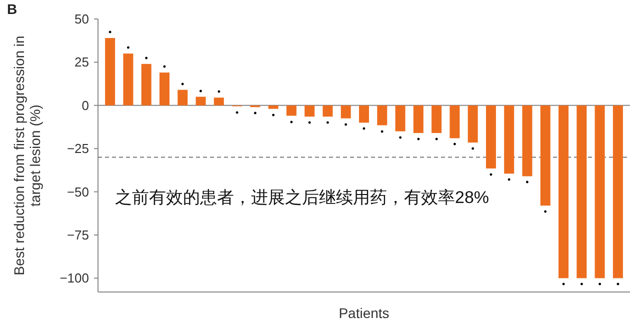 The image size is (640, 325). What do you see at coordinates (81, 62) in the screenshot?
I see `y-tick-label: 25` at bounding box center [81, 62].